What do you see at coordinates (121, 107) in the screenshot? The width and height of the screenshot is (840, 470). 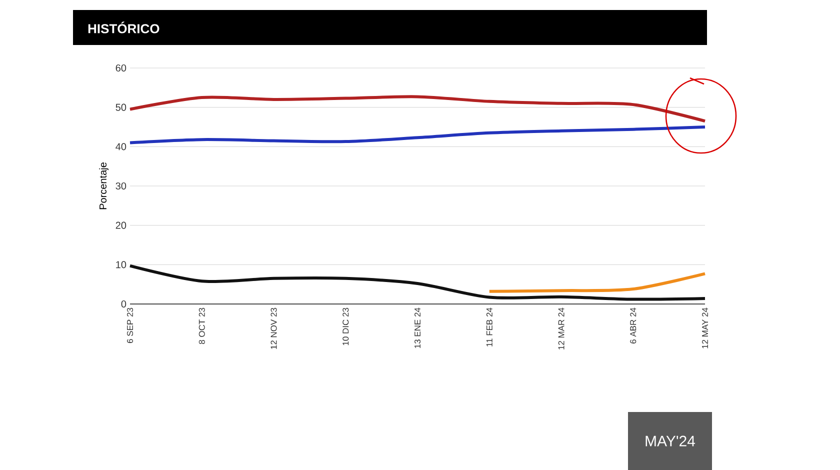 I see `y-tick-label: 50` at bounding box center [121, 107].